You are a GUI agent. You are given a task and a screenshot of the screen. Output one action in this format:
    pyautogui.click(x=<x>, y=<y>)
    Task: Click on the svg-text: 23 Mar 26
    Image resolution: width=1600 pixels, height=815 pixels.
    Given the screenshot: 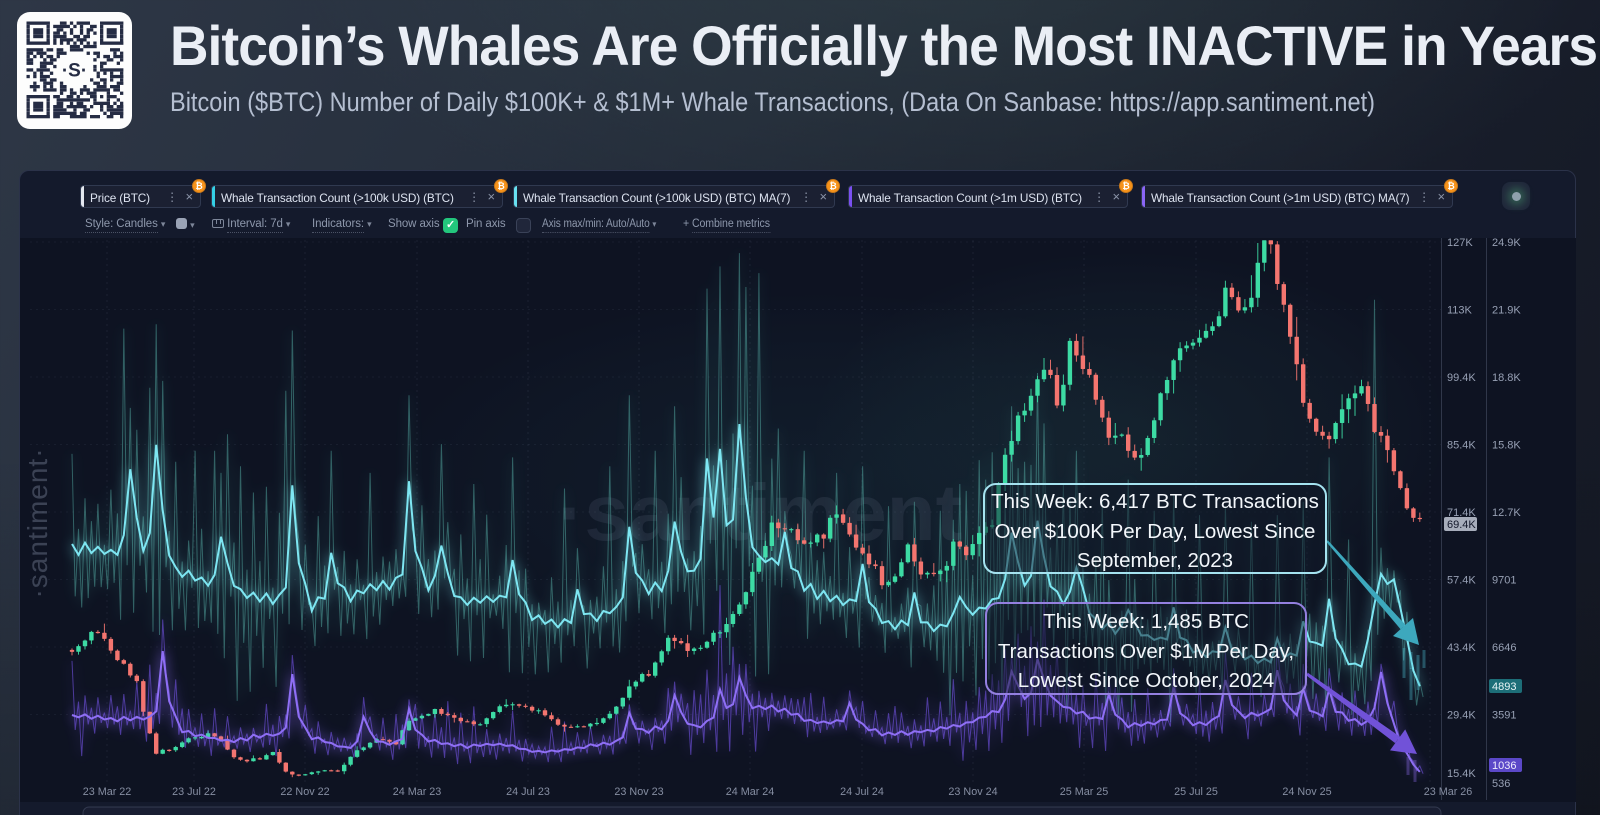 What is the action you would take?
    pyautogui.click(x=1448, y=792)
    